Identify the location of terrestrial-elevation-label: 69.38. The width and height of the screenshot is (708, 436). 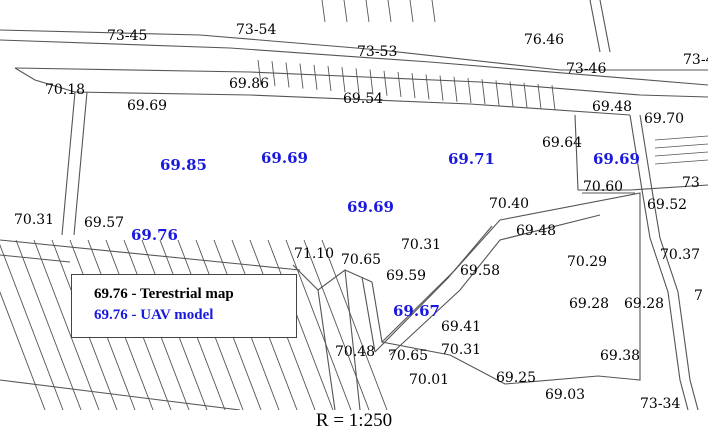
(620, 356).